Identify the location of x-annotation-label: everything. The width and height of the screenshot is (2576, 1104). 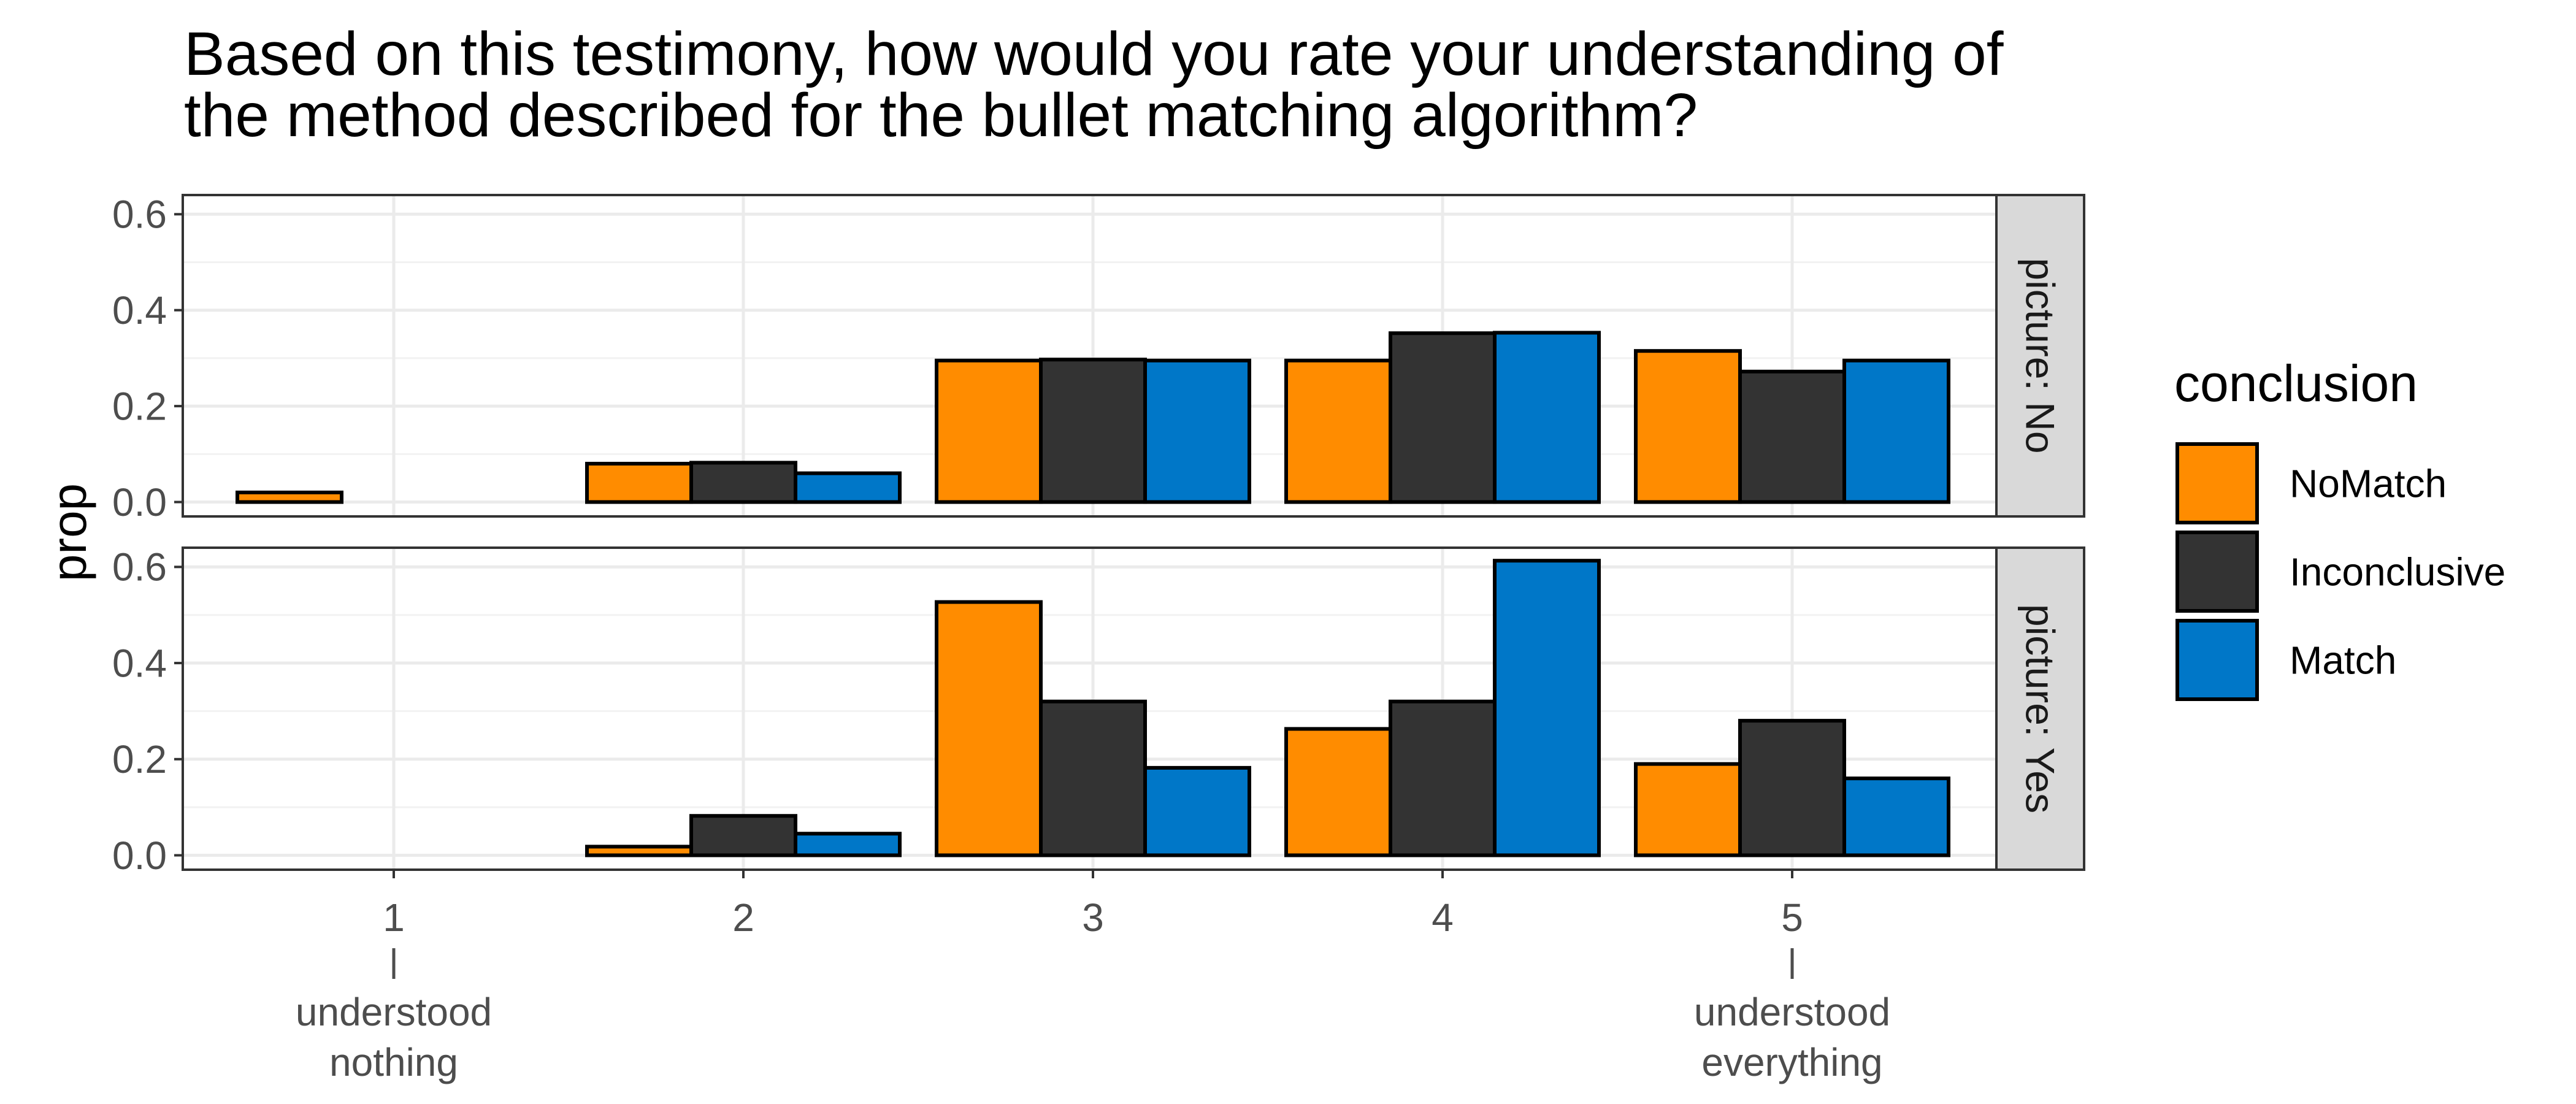
(1791, 1062).